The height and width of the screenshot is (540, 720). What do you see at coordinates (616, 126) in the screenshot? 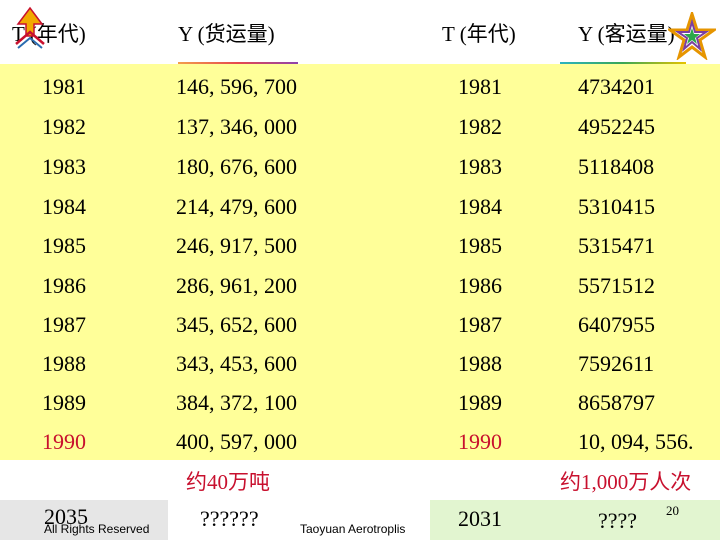
I see `row-passenger-value: 4952245` at bounding box center [616, 126].